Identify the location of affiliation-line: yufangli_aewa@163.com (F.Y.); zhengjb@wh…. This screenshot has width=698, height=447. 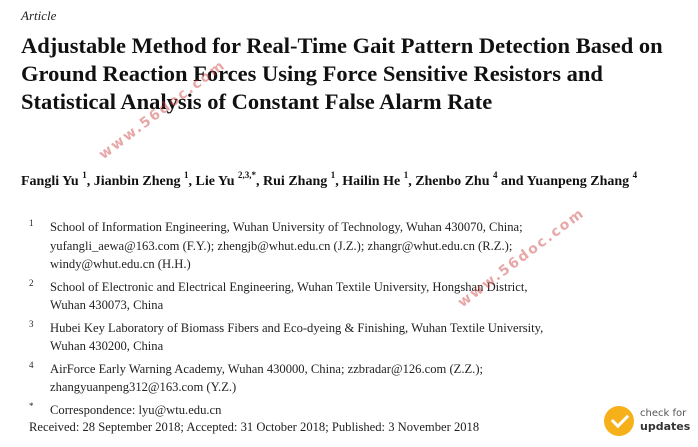
(281, 245).